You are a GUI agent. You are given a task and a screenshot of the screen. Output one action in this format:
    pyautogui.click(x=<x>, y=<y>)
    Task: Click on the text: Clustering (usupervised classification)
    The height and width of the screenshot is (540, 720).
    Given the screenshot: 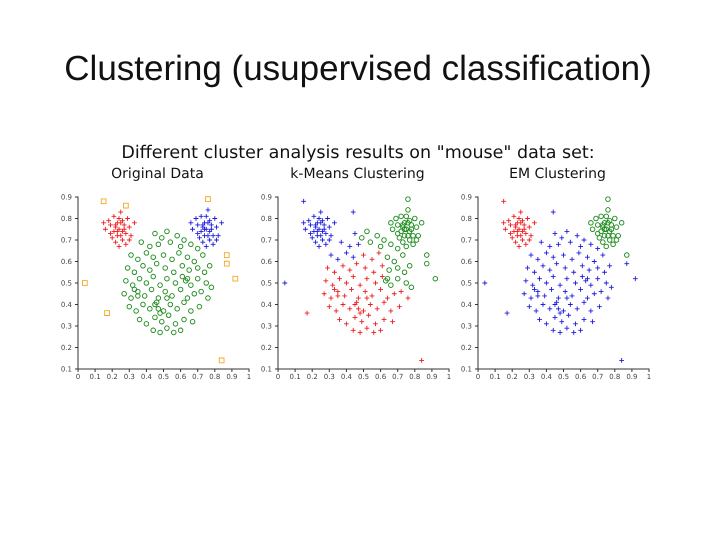 What is the action you would take?
    pyautogui.click(x=358, y=68)
    